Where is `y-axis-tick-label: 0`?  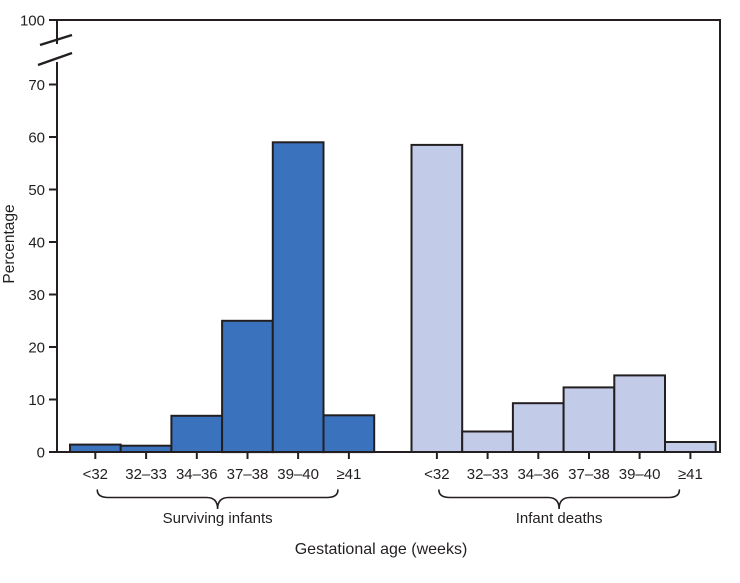 y-axis-tick-label: 0 is located at coordinates (41, 453).